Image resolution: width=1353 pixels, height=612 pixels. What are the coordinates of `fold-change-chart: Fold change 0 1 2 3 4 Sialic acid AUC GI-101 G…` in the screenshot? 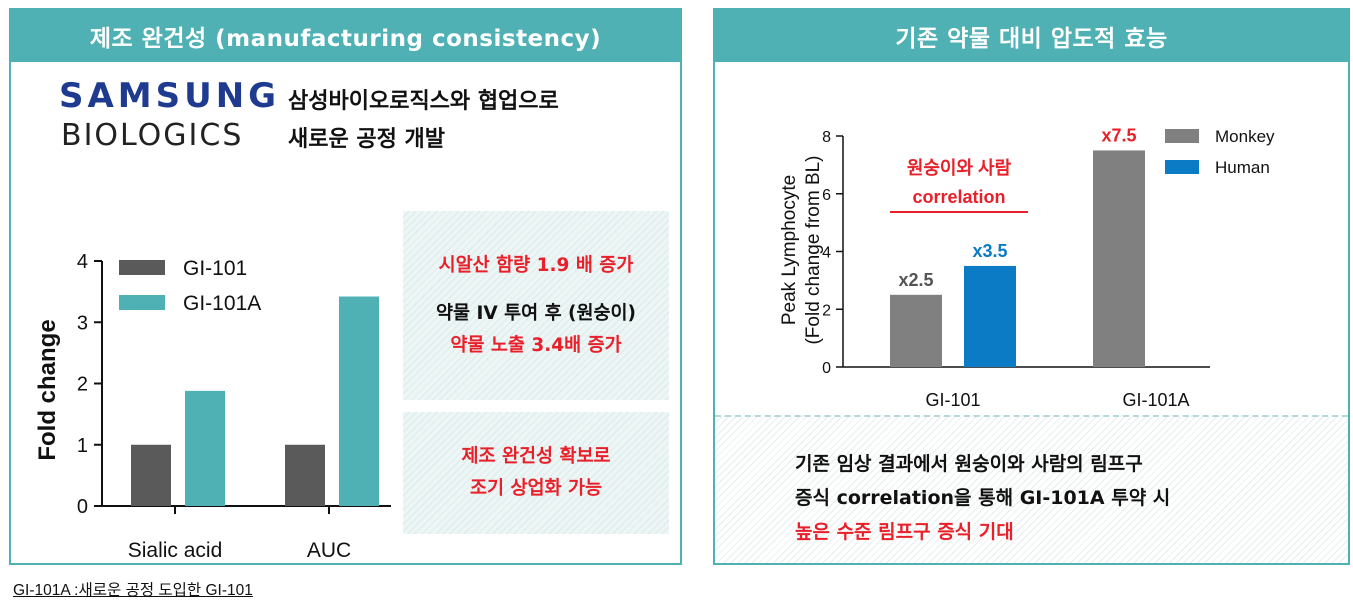 It's located at (212, 406).